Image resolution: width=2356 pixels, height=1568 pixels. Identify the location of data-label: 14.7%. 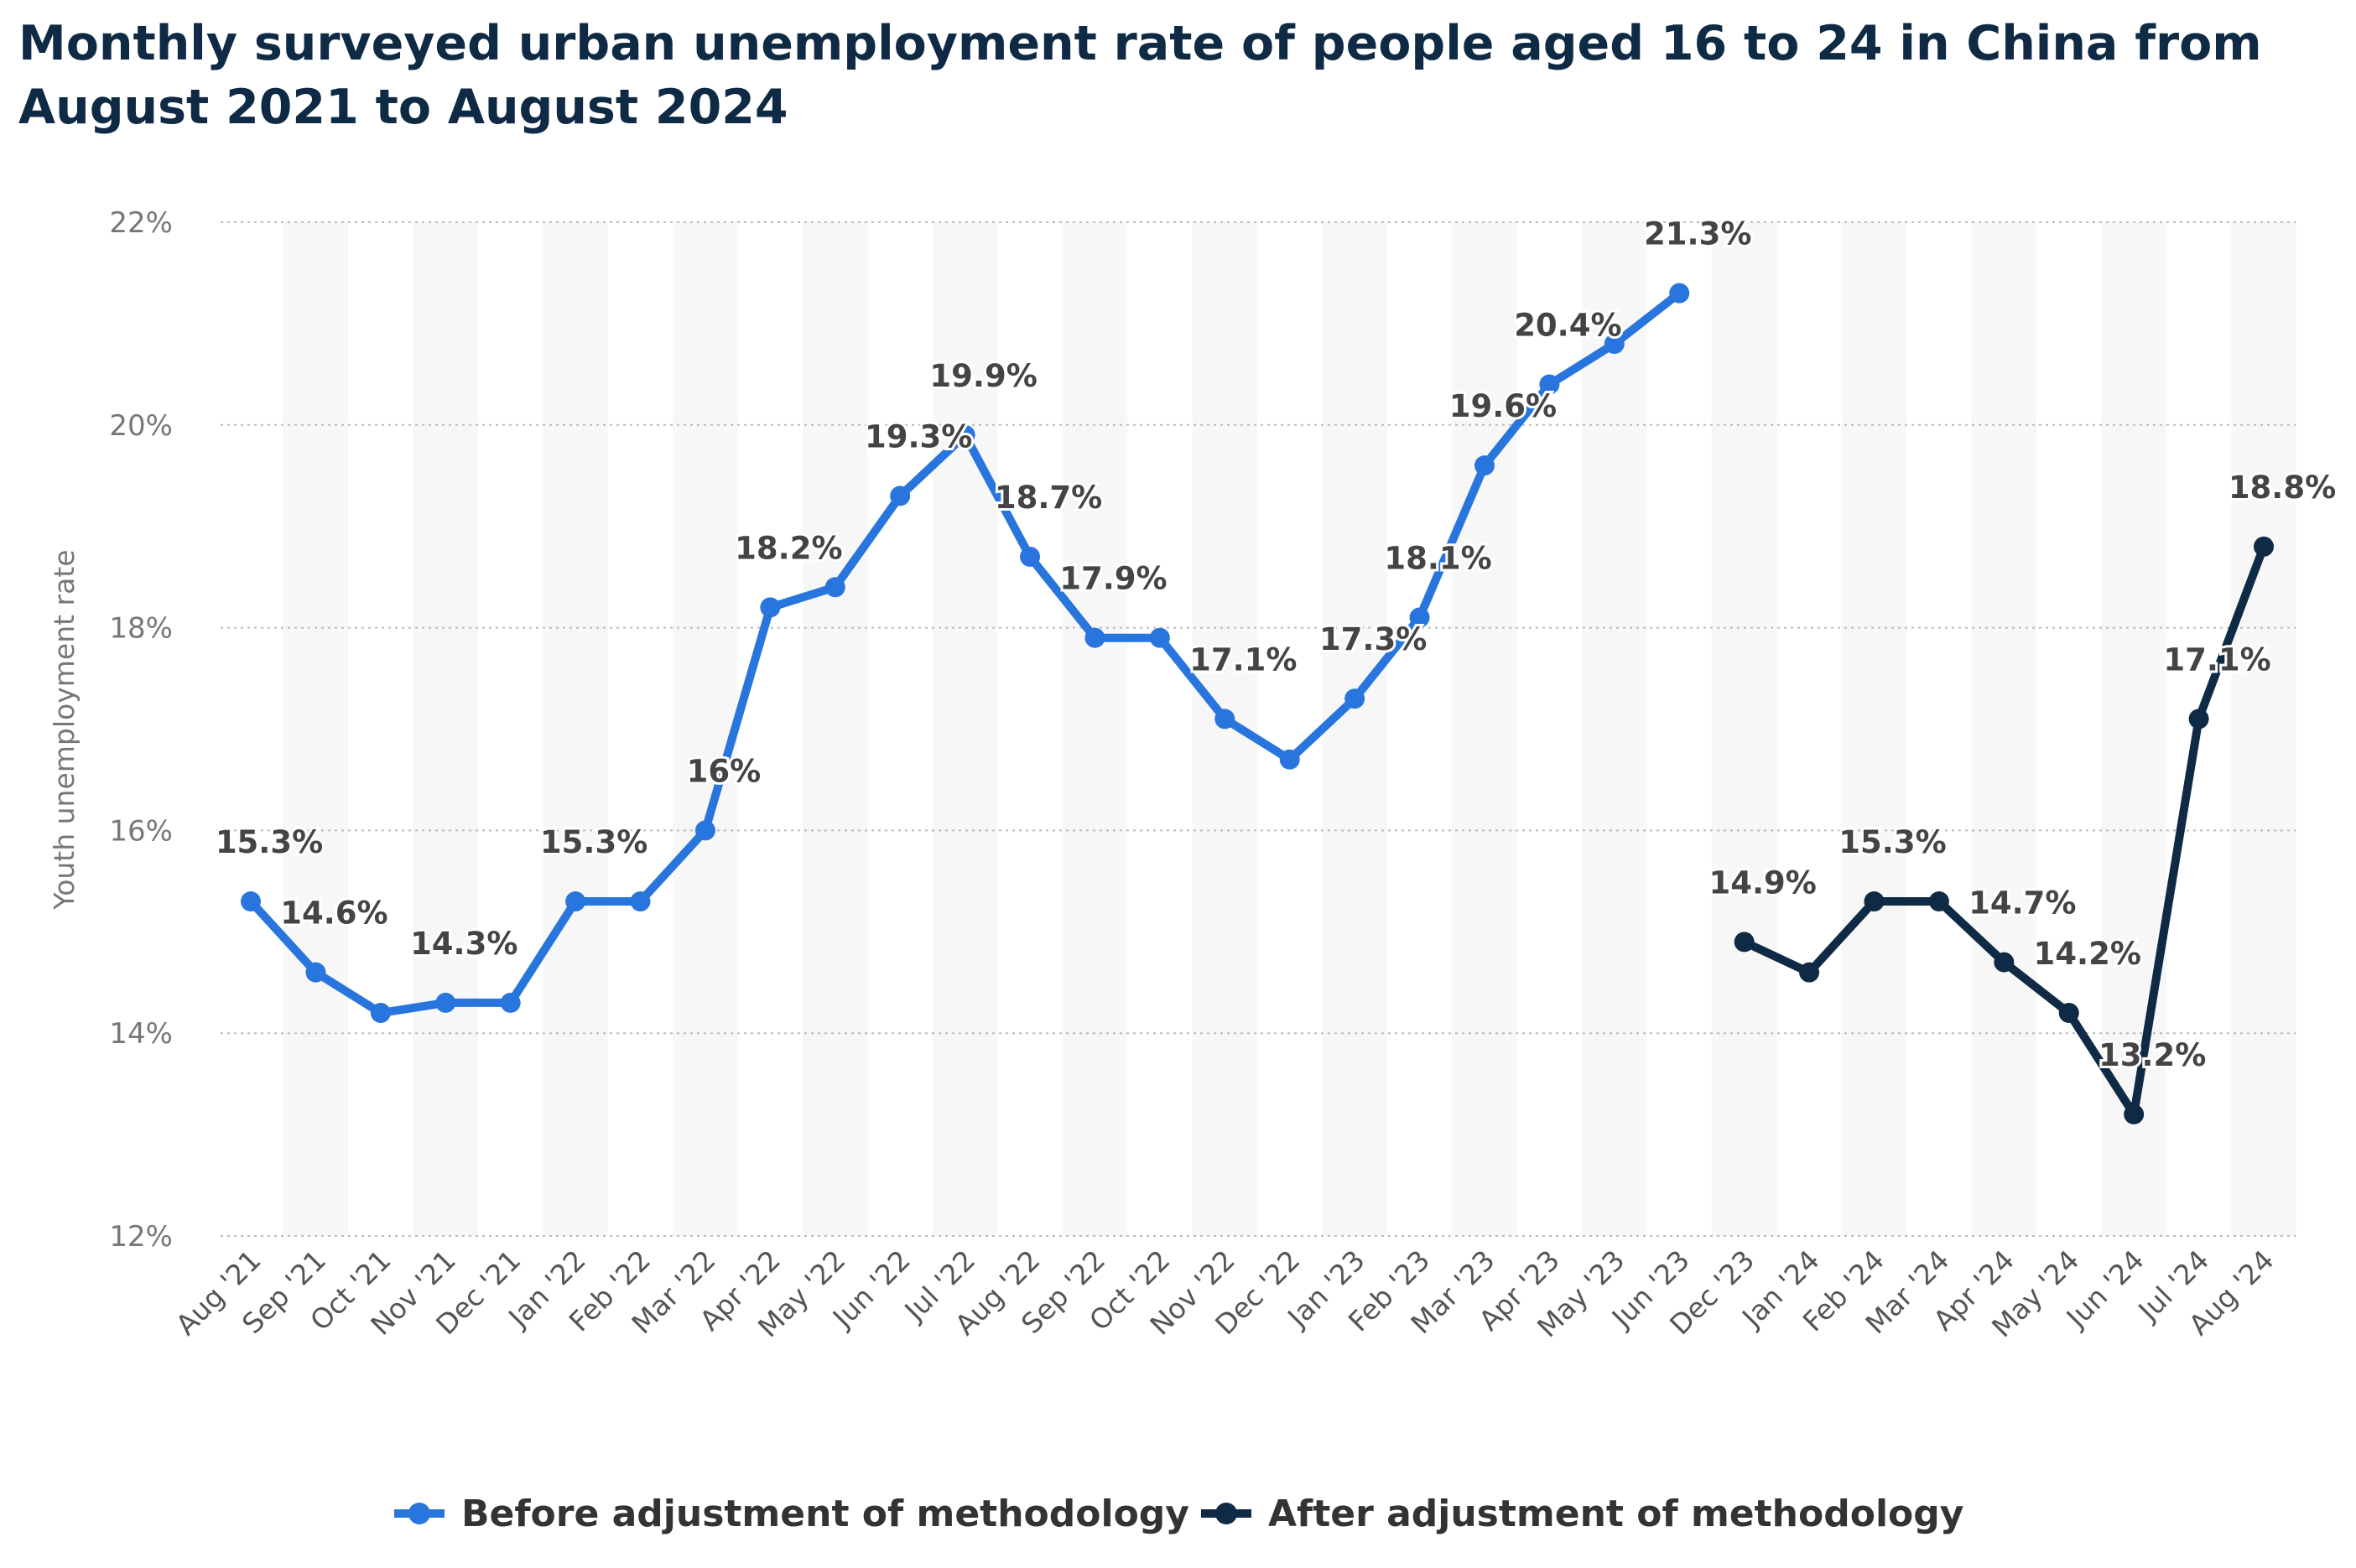
(2022, 903).